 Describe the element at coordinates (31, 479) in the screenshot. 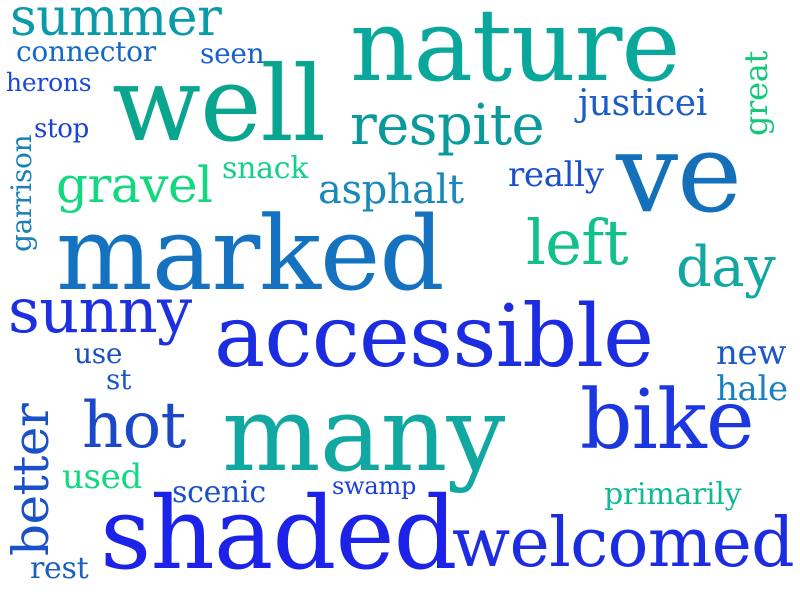

I see `word-better: better` at that location.